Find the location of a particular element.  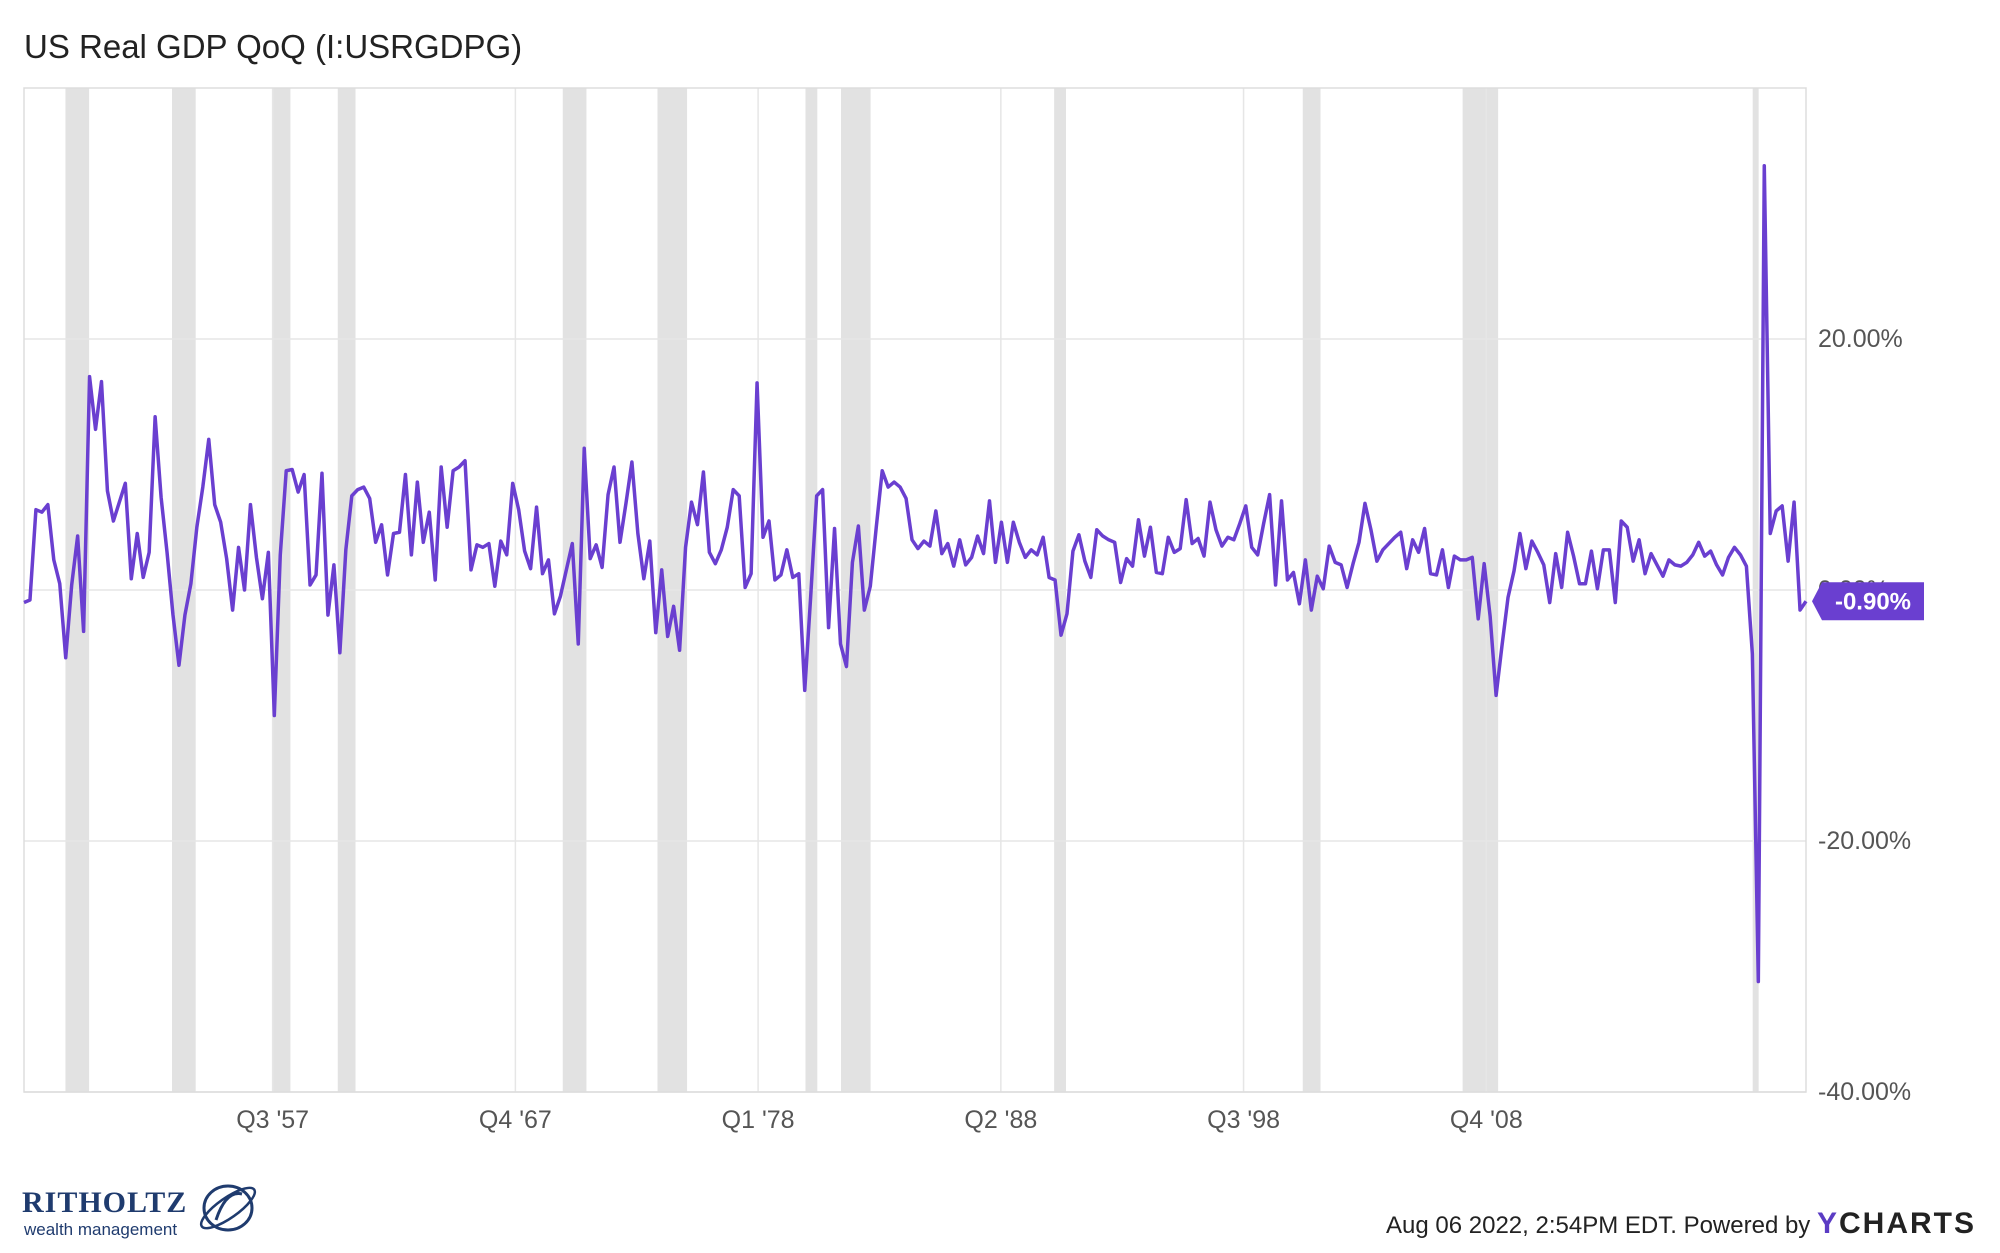

x-tick-label: Q4 '67 is located at coordinates (515, 1120).